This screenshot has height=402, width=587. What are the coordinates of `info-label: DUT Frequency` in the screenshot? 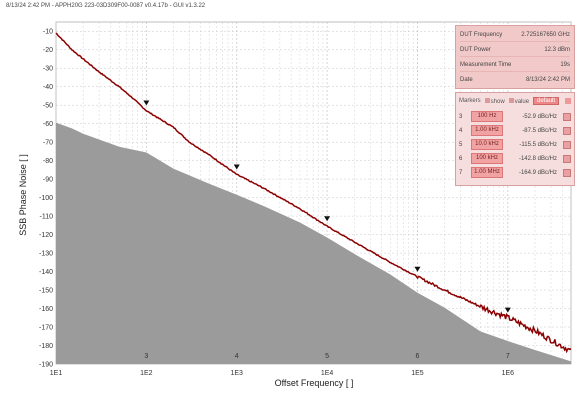 It's located at (481, 34).